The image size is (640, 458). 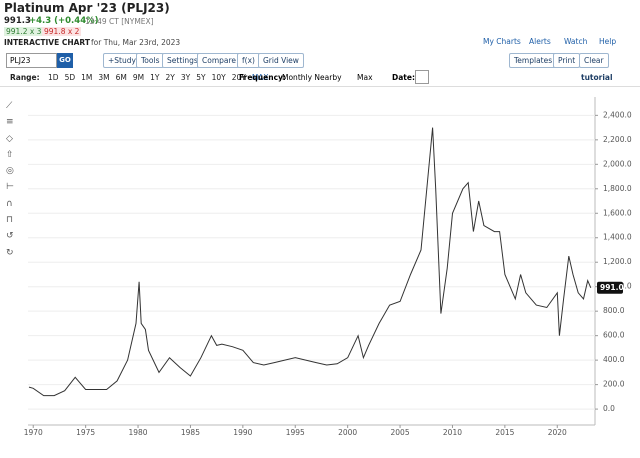 I want to click on y-tick-label: 1,800.0, so click(x=617, y=188).